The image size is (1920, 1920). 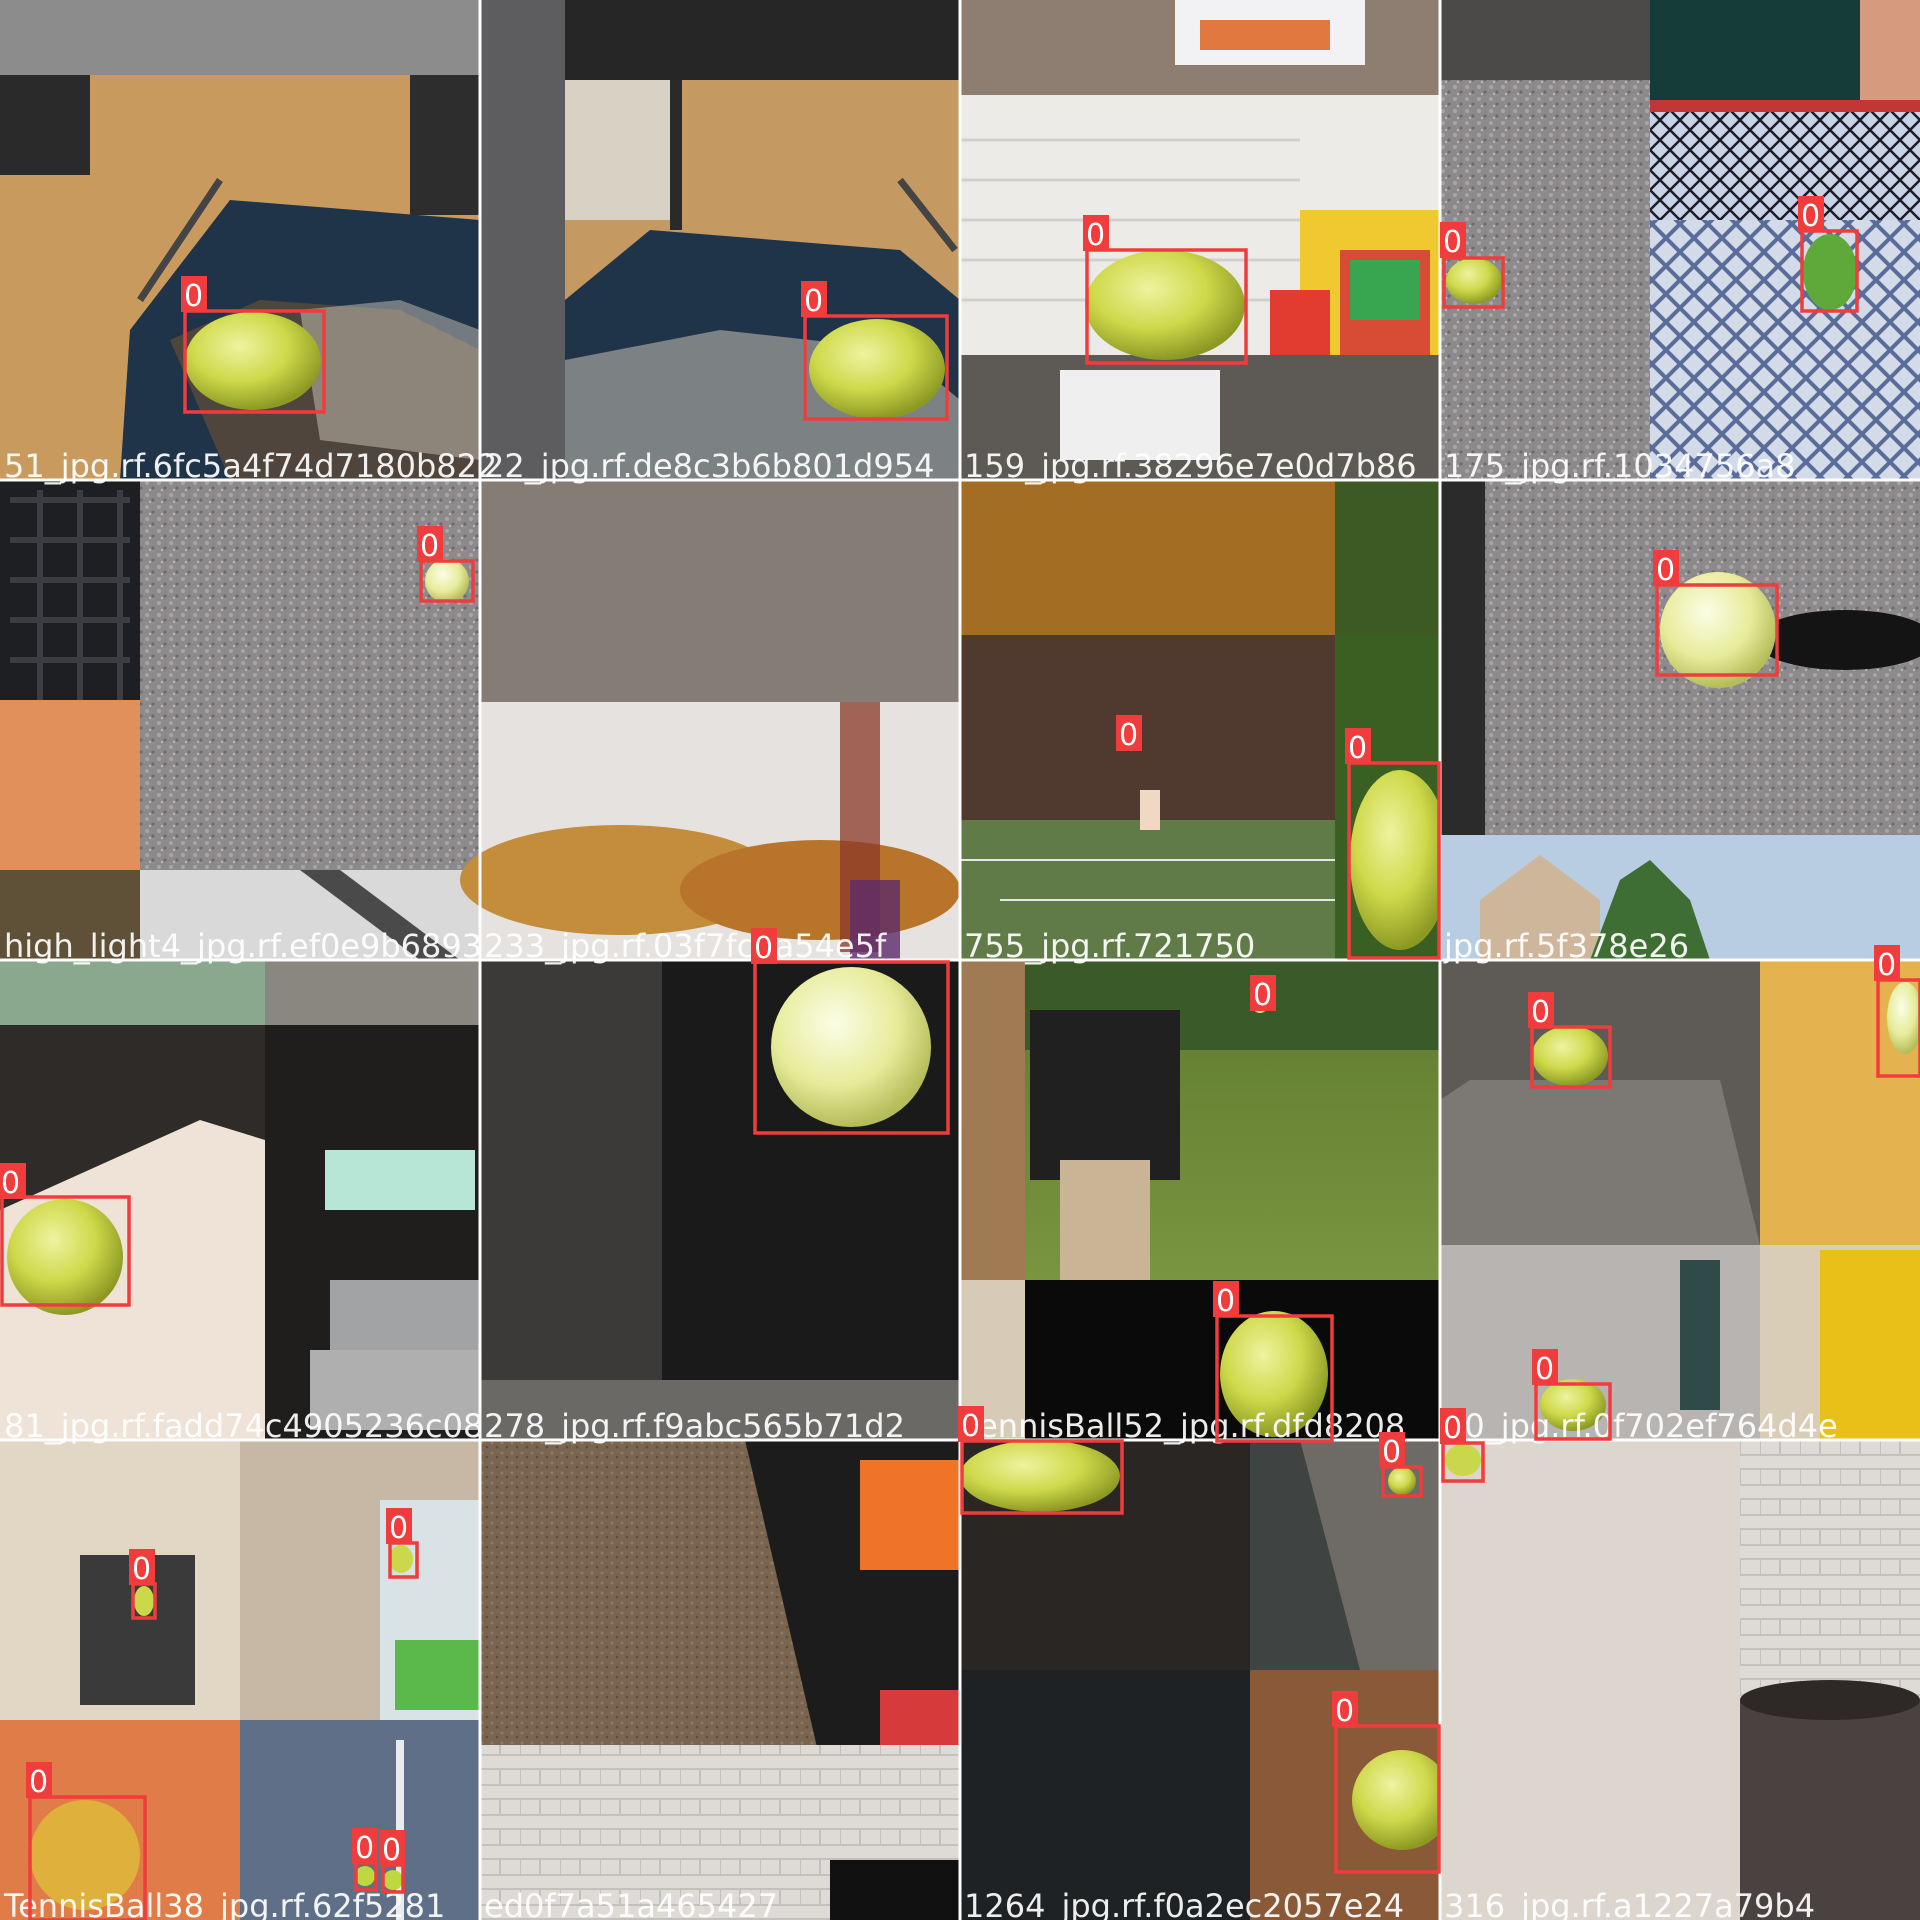 I want to click on tile-filename: ed0f7a51a465427, so click(x=631, y=1903).